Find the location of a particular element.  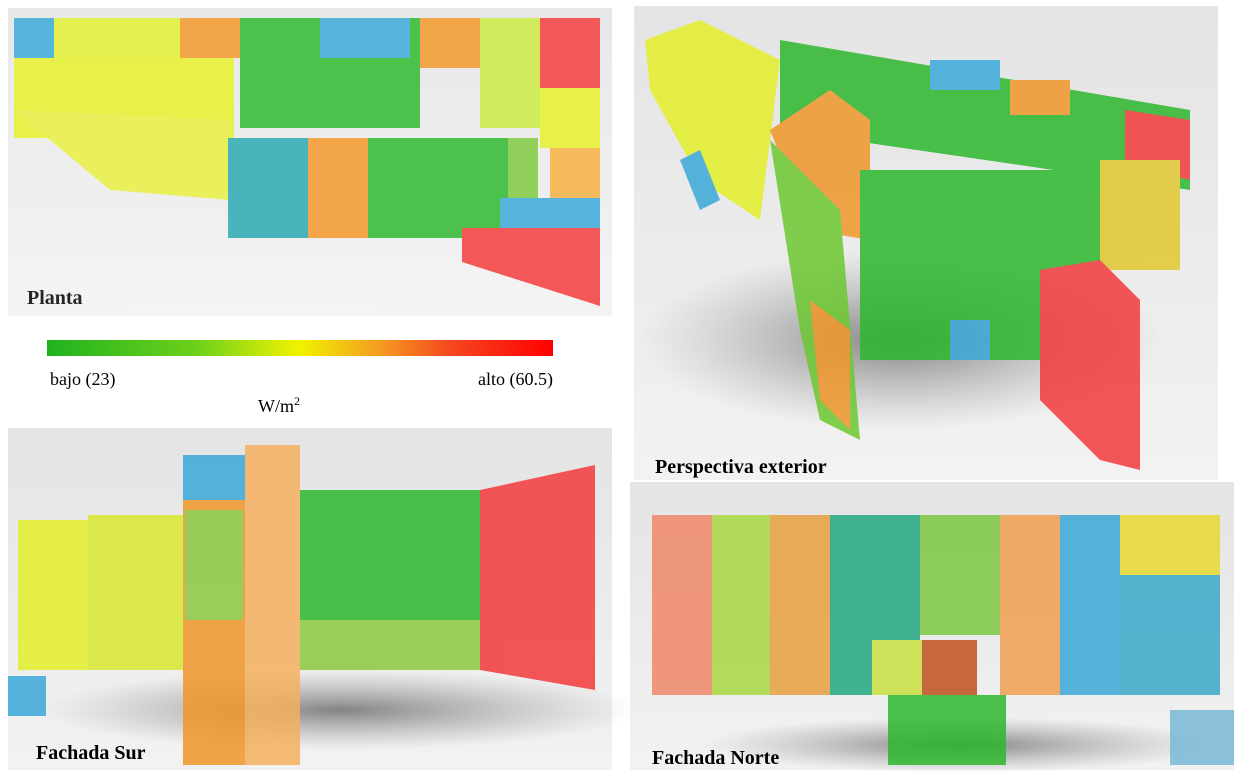

panel-label: Perspectiva exterior is located at coordinates (741, 467).